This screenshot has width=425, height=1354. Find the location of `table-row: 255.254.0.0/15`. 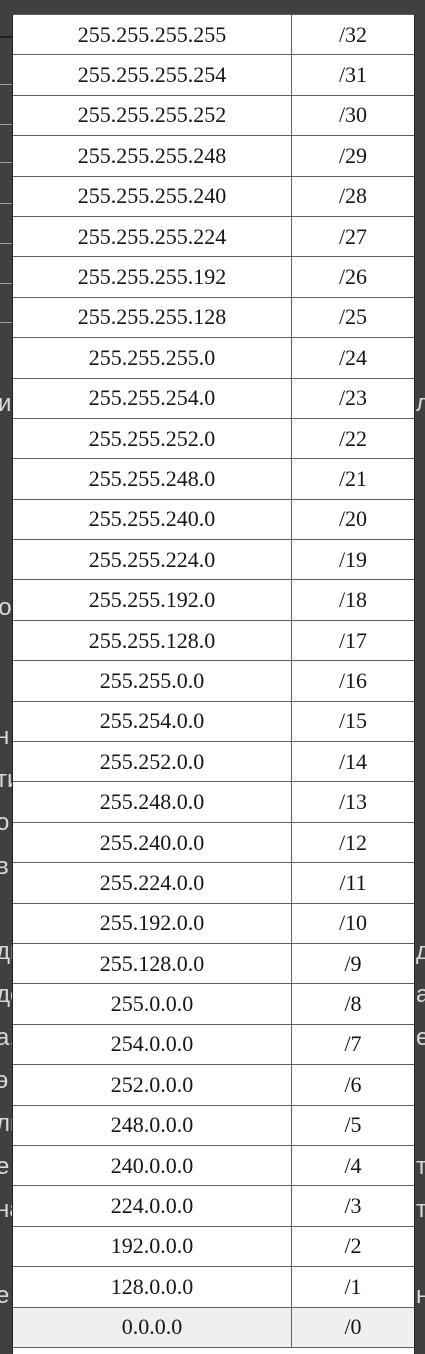

table-row: 255.254.0.0/15 is located at coordinates (213, 721).